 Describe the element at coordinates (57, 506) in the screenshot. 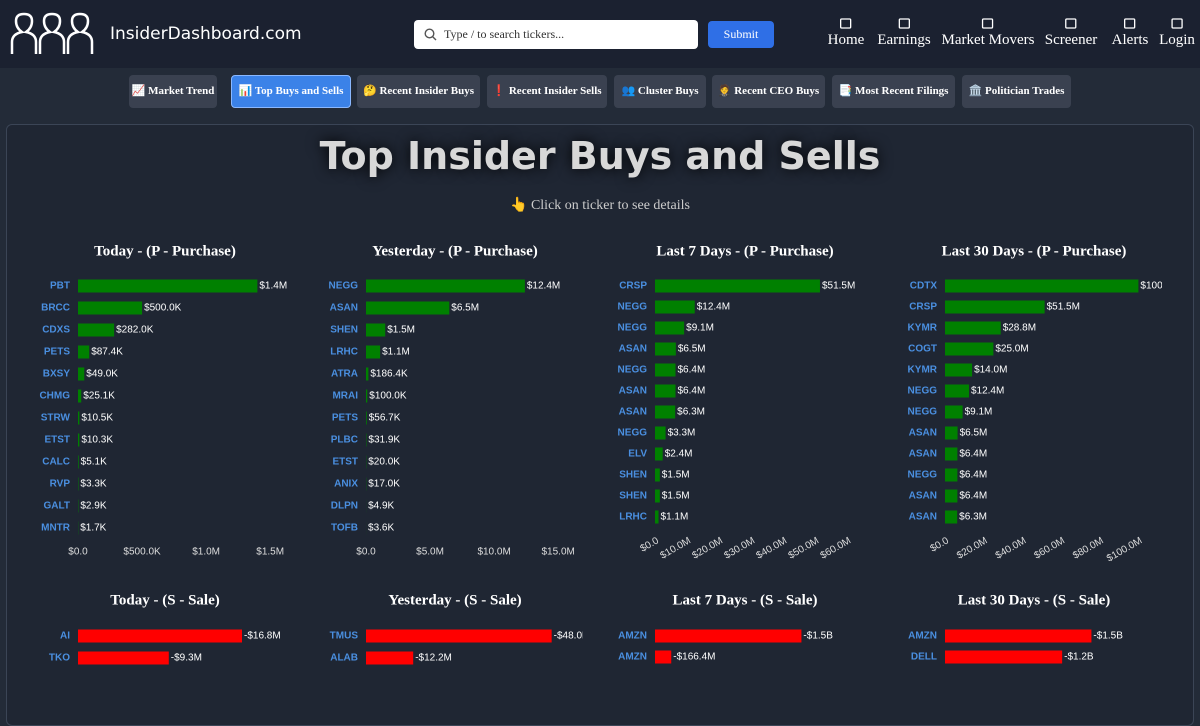

I see `ticker-label: GALT` at that location.